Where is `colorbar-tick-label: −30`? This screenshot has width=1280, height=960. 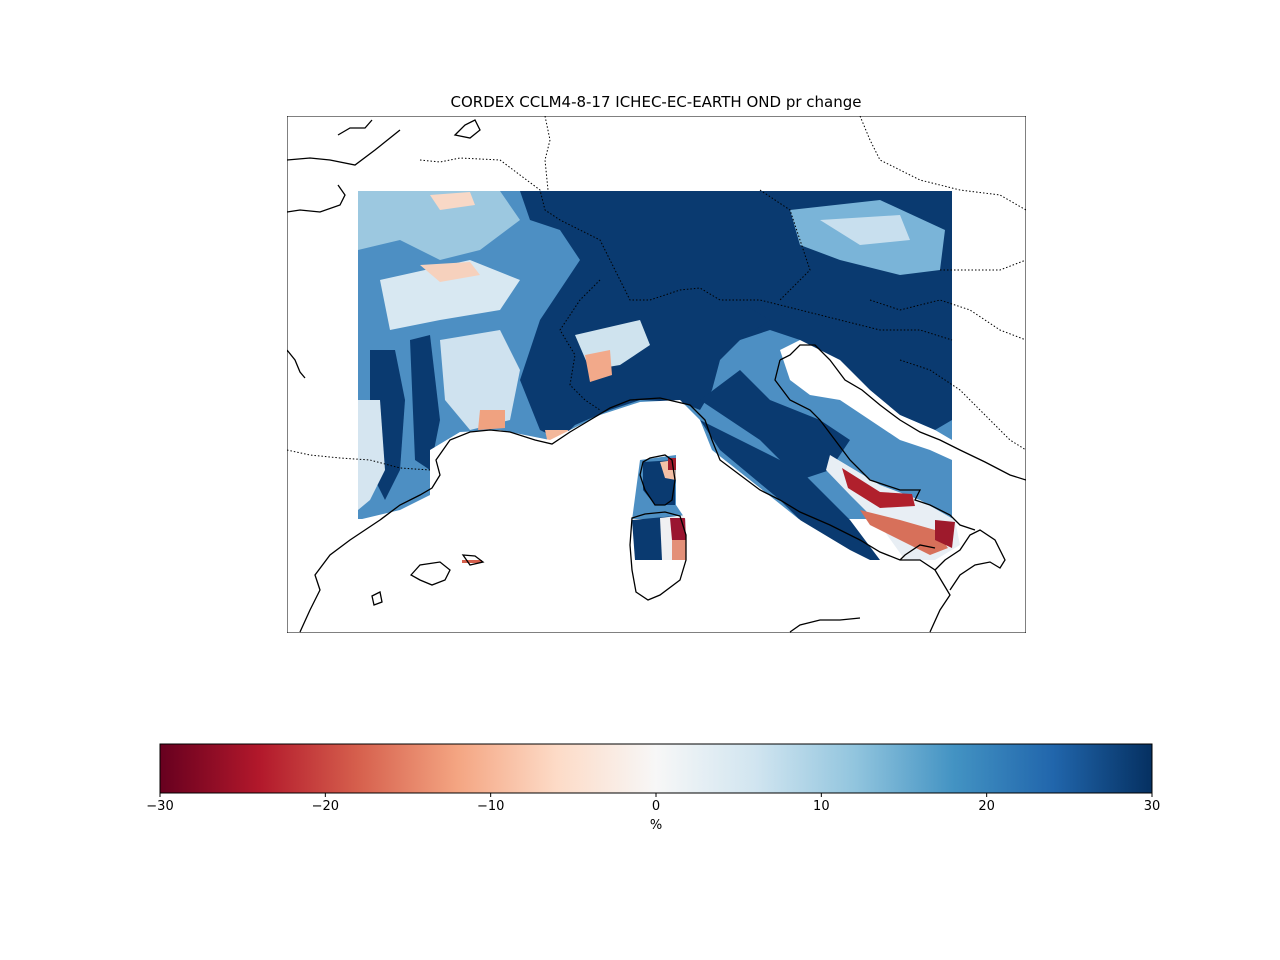 colorbar-tick-label: −30 is located at coordinates (159, 806).